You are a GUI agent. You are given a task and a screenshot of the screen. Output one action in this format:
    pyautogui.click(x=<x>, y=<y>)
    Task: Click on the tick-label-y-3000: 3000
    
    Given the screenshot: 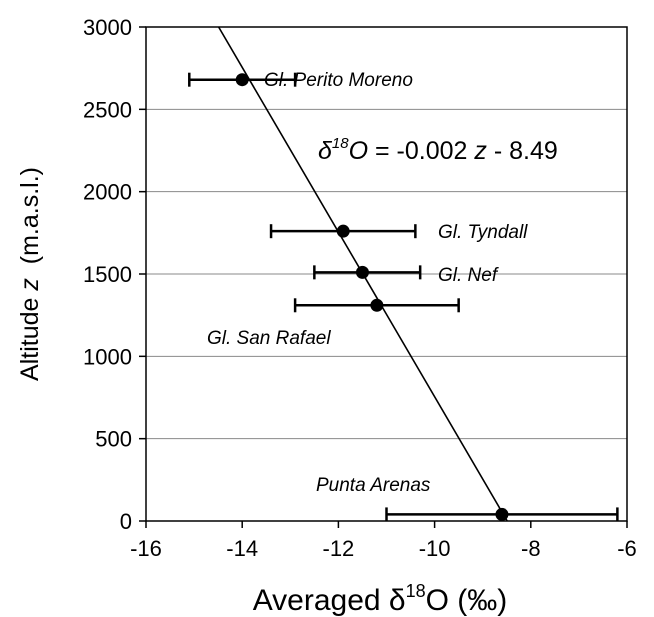 What is the action you would take?
    pyautogui.click(x=107, y=27)
    